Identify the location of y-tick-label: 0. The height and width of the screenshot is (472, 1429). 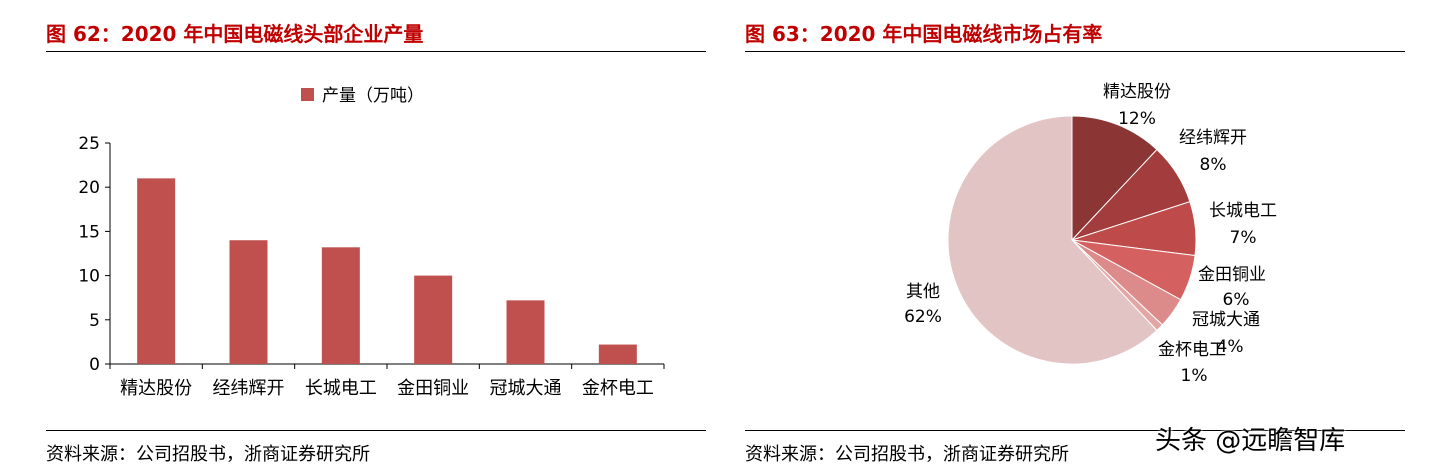
(94, 365).